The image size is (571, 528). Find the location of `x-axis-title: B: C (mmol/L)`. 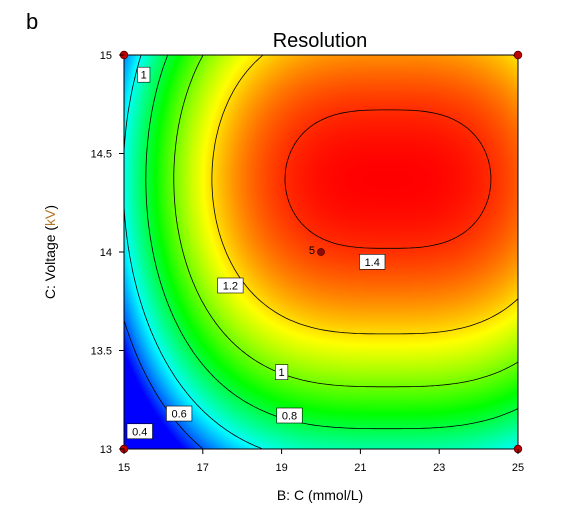

x-axis-title: B: C (mmol/L) is located at coordinates (320, 495).